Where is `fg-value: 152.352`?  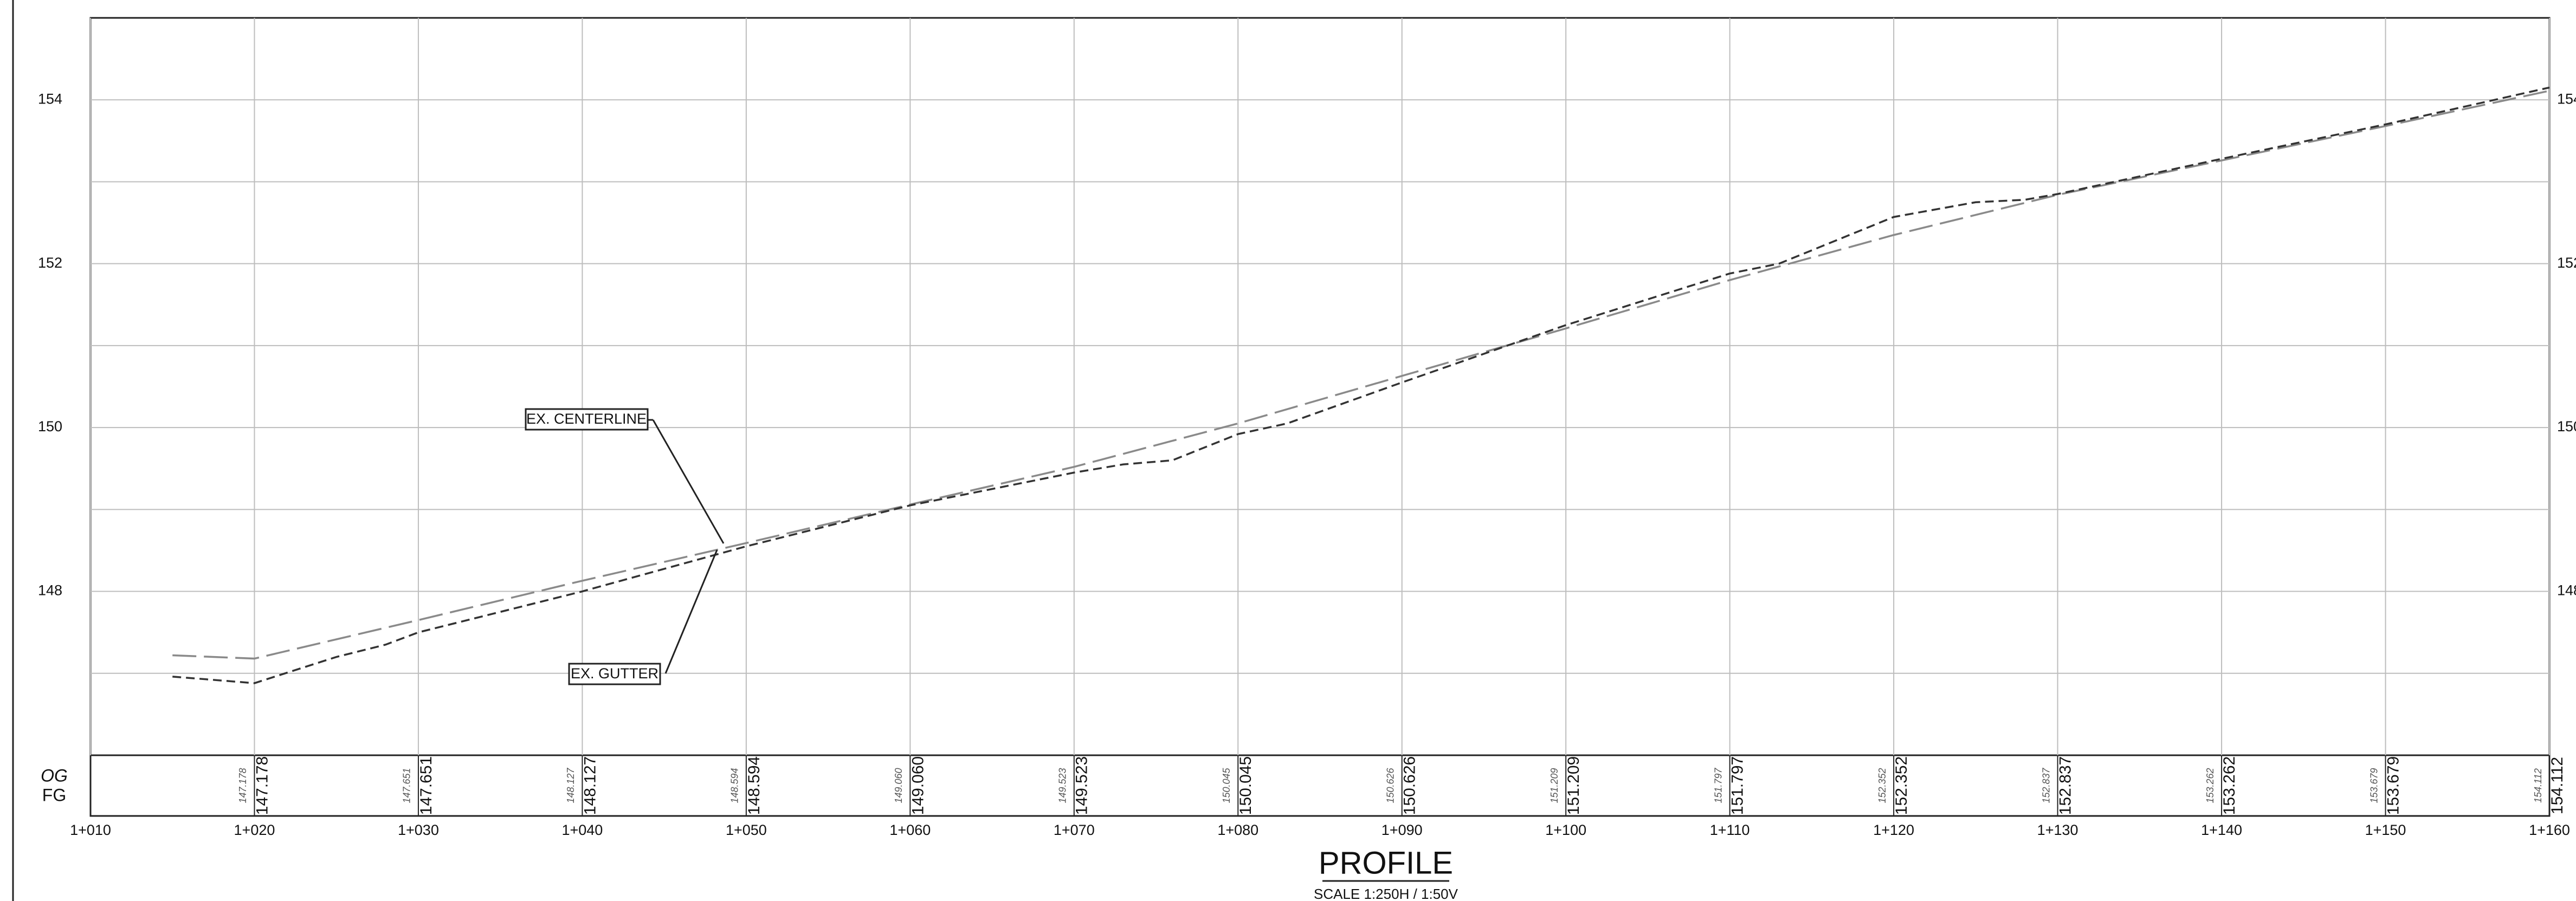
fg-value: 152.352 is located at coordinates (1901, 785).